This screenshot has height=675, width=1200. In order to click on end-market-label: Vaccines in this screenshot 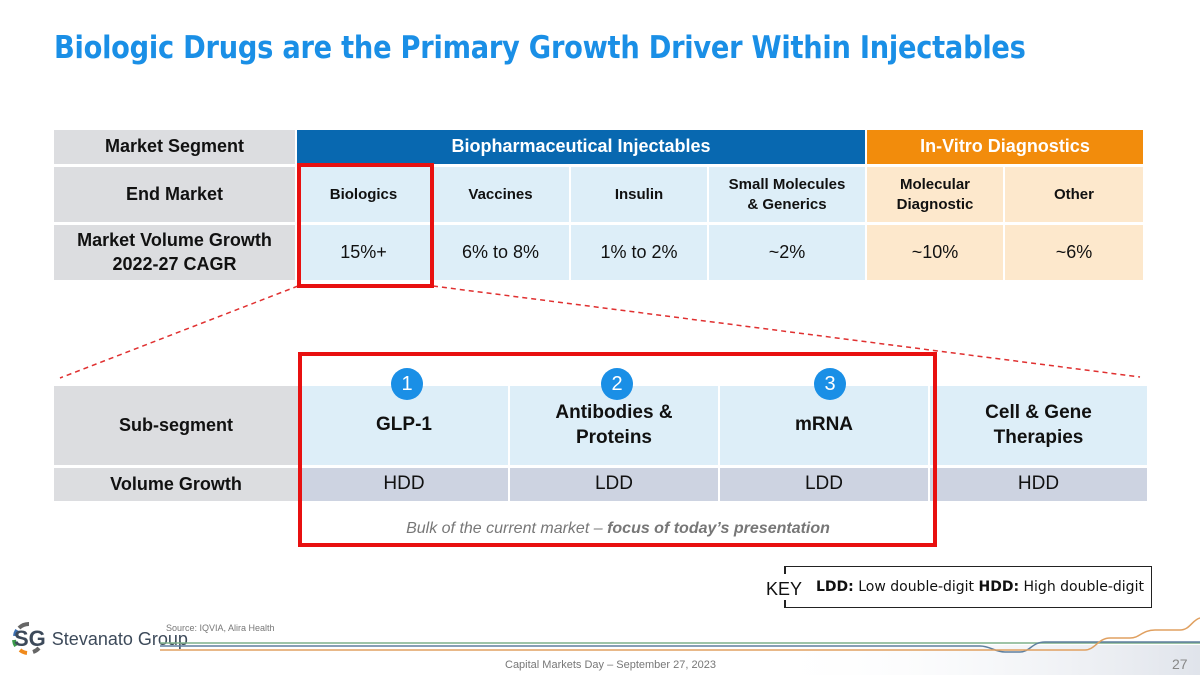, I will do `click(500, 194)`.